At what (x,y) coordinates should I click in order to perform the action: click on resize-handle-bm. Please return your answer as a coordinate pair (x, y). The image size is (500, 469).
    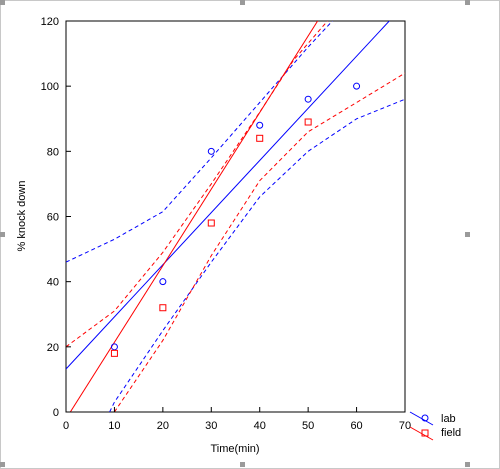
    Looking at the image, I should click on (242, 464).